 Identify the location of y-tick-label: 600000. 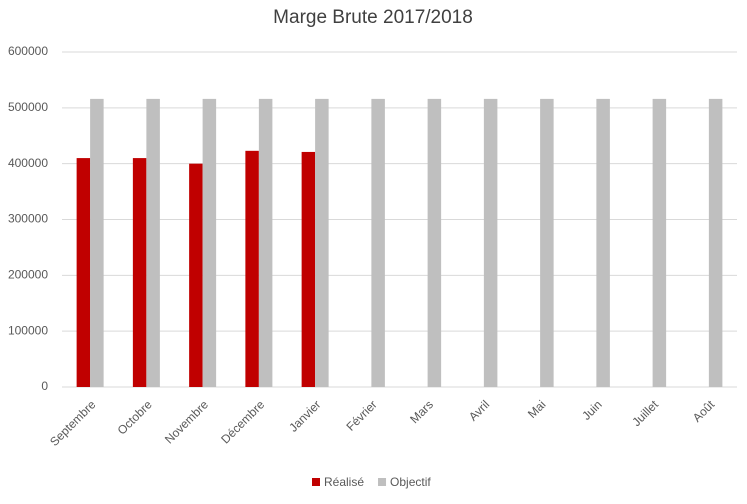
(28, 51).